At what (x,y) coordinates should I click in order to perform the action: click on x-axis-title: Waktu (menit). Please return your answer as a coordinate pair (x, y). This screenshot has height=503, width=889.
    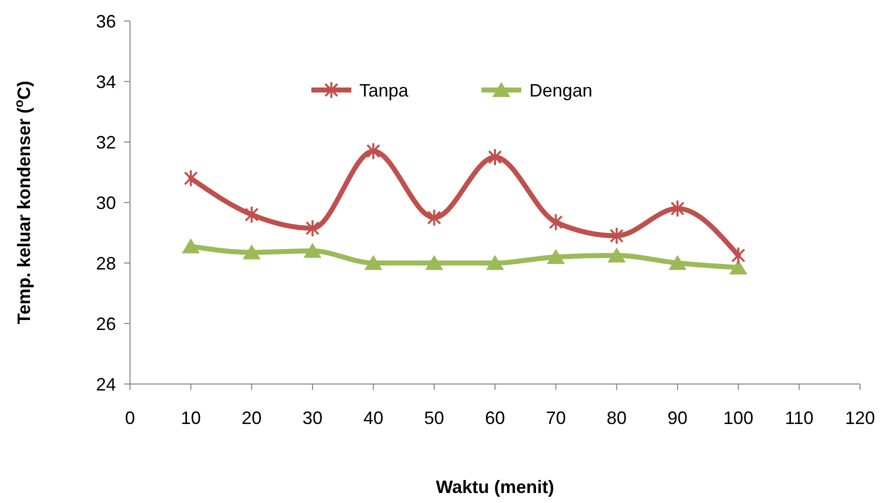
    Looking at the image, I should click on (495, 487).